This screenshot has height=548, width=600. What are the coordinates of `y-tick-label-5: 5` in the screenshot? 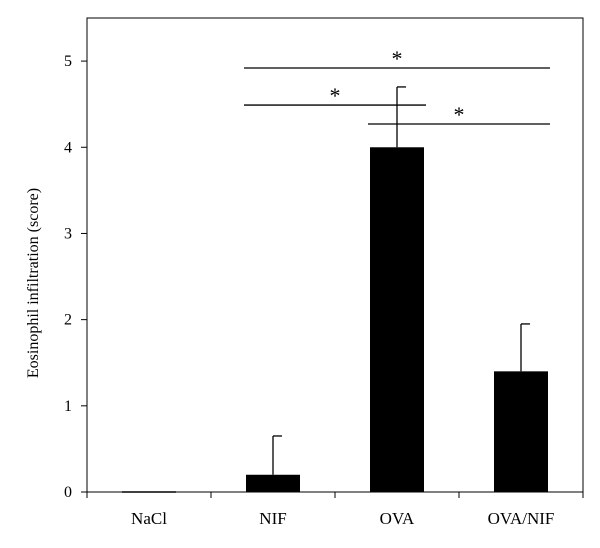 It's located at (68, 61).